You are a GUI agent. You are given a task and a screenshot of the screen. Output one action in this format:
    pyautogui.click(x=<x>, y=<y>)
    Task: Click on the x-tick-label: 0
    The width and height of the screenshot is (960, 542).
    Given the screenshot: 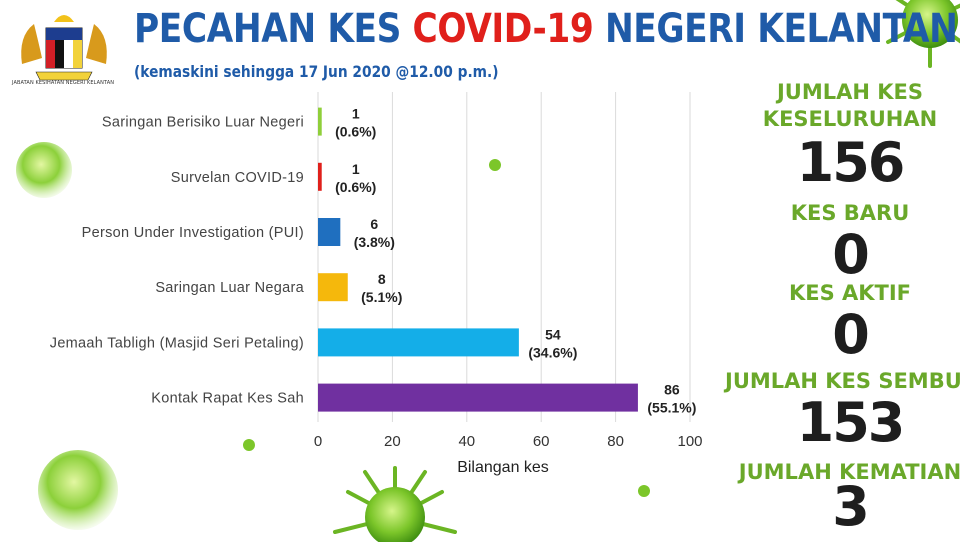 What is the action you would take?
    pyautogui.click(x=318, y=441)
    